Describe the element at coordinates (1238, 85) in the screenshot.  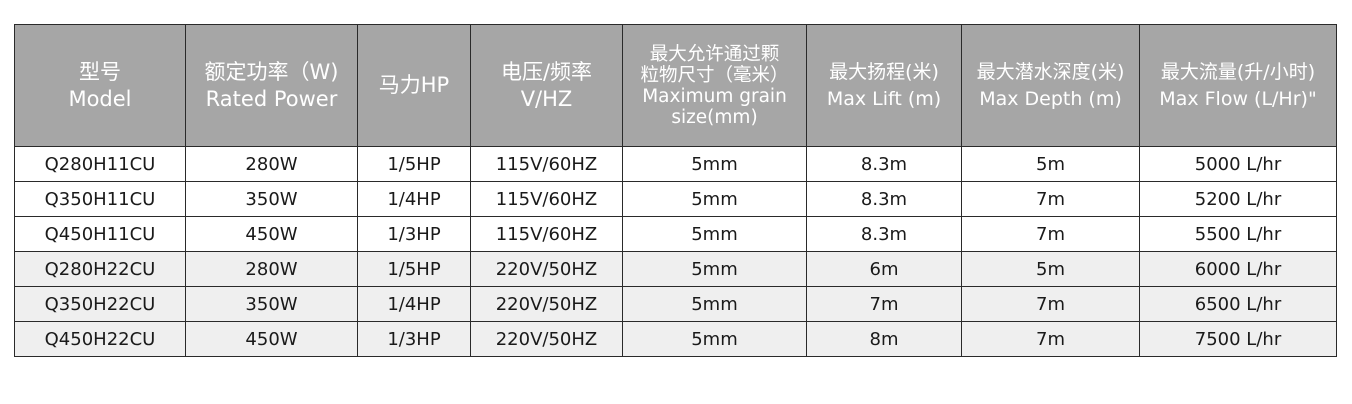
I see `header-max-flow: 最大流量(升/小时) Max Flow (L/Hr)"` at that location.